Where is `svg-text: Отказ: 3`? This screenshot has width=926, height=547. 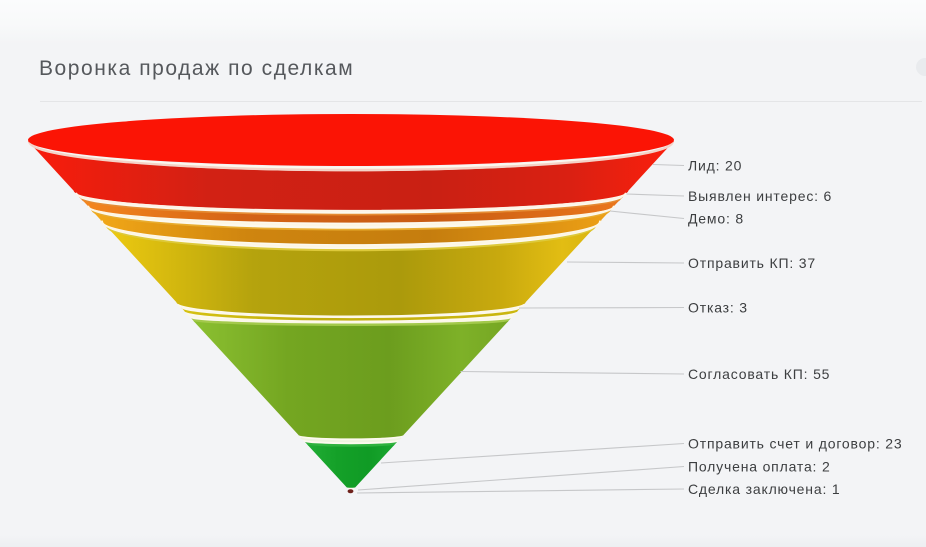
svg-text: Отказ: 3 is located at coordinates (718, 308).